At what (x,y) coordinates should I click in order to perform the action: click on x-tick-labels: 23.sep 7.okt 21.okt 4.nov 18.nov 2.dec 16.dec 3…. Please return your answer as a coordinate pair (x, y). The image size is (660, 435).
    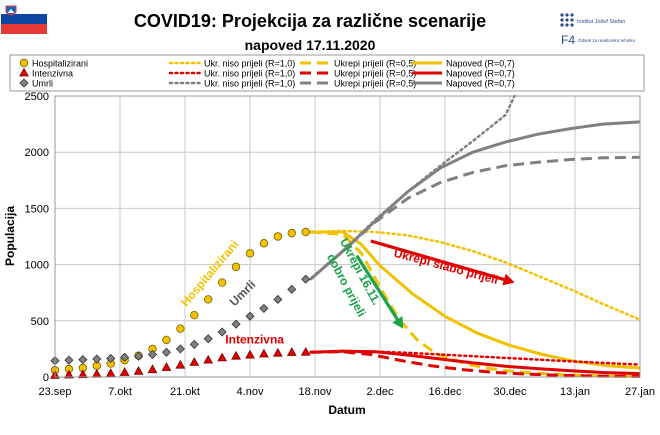
    Looking at the image, I should click on (346, 392).